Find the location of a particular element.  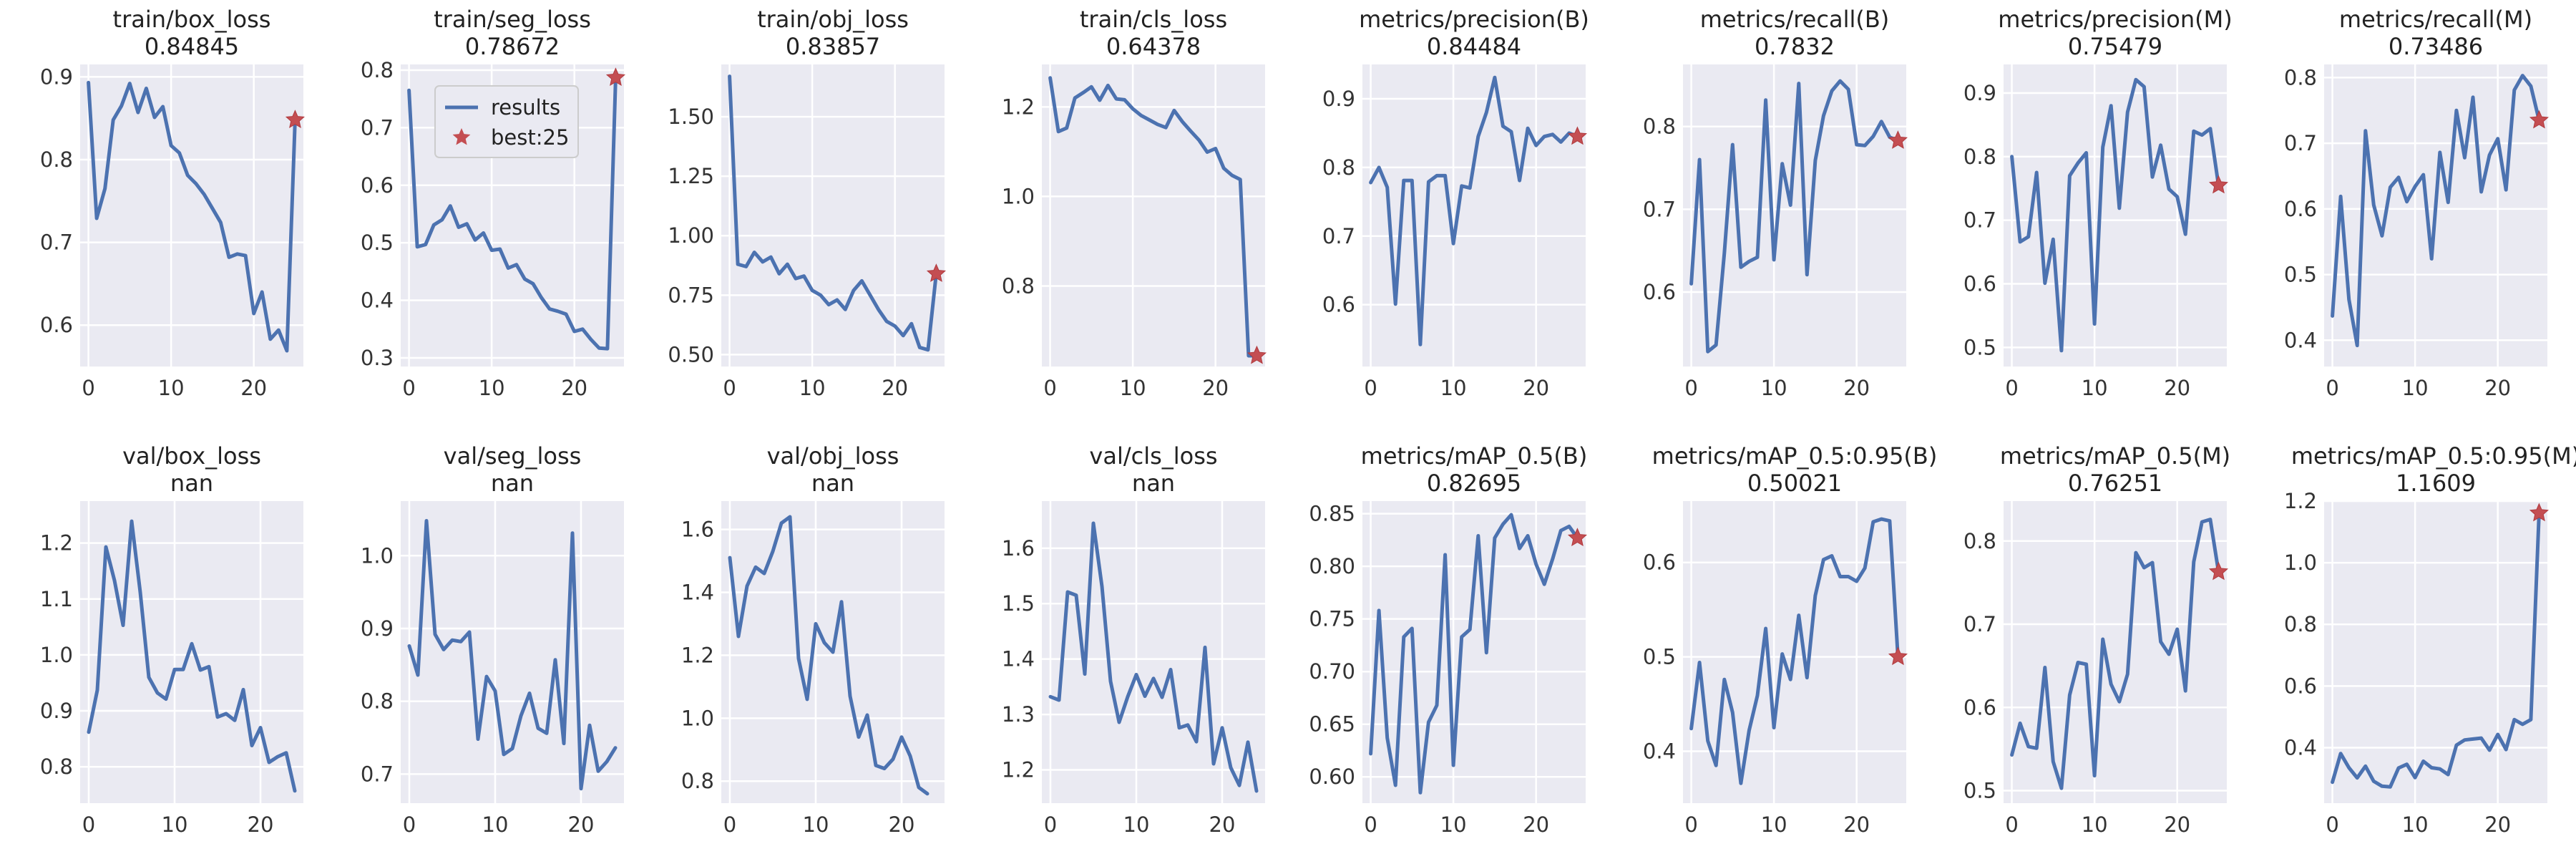

subplot-title: metrics/precision(M) is located at coordinates (2115, 19).